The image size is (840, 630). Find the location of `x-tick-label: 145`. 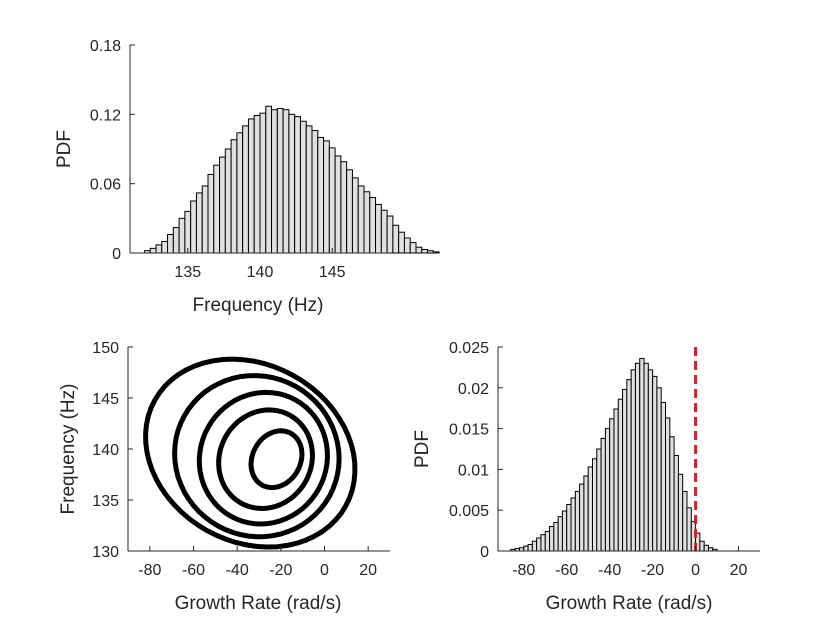

x-tick-label: 145 is located at coordinates (332, 272).